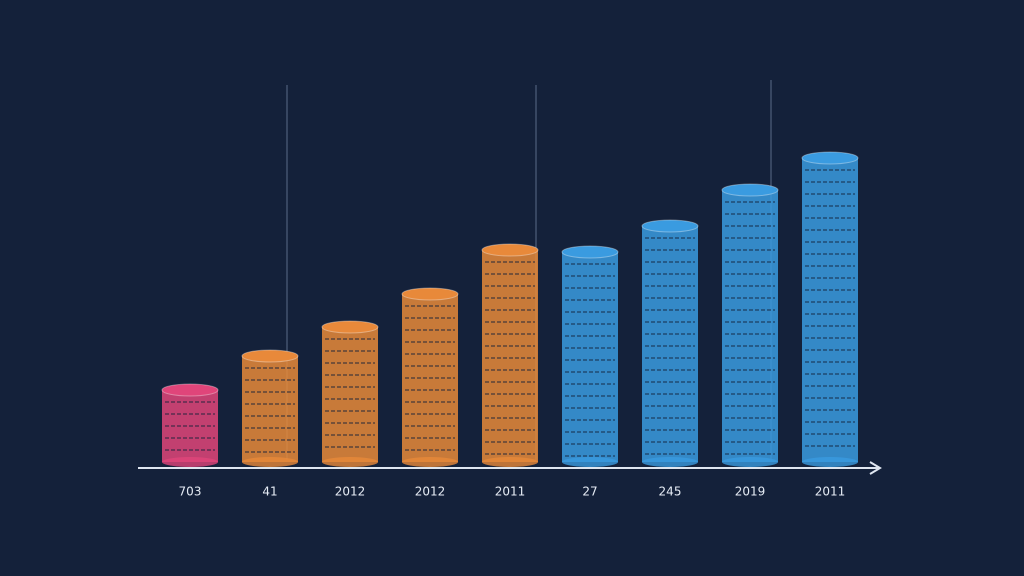 This screenshot has height=576, width=1024. Describe the element at coordinates (670, 492) in the screenshot. I see `x-tick-label: 245` at that location.